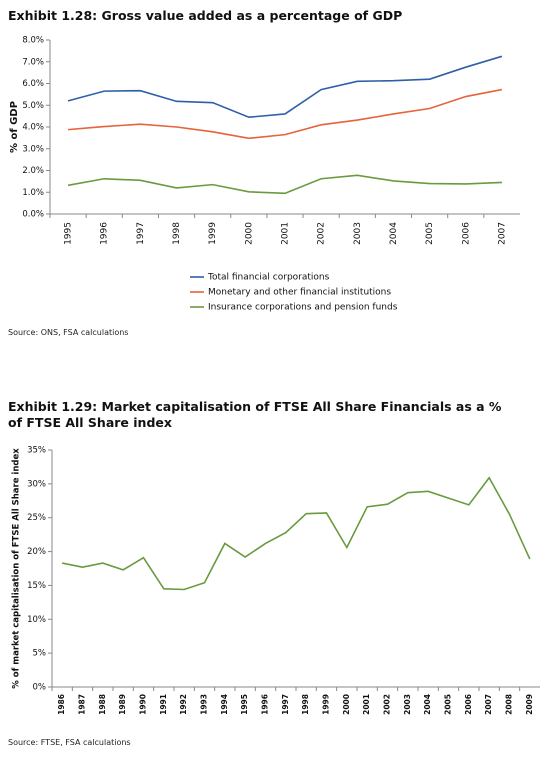 Image resolution: width=550 pixels, height=764 pixels. I want to click on y-tick-label: 0.0%, so click(33, 215).